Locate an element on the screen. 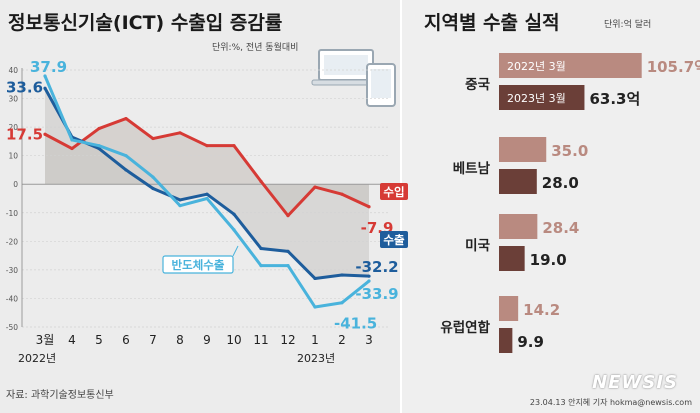  bar-series-label: 2022년 3월 is located at coordinates (536, 66).